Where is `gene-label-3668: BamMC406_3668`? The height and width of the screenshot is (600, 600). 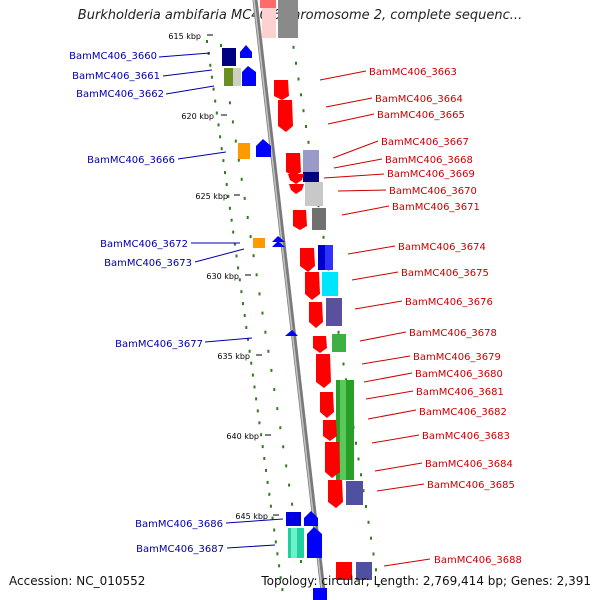
gene-label-3668: BamMC406_3668 is located at coordinates (429, 160).